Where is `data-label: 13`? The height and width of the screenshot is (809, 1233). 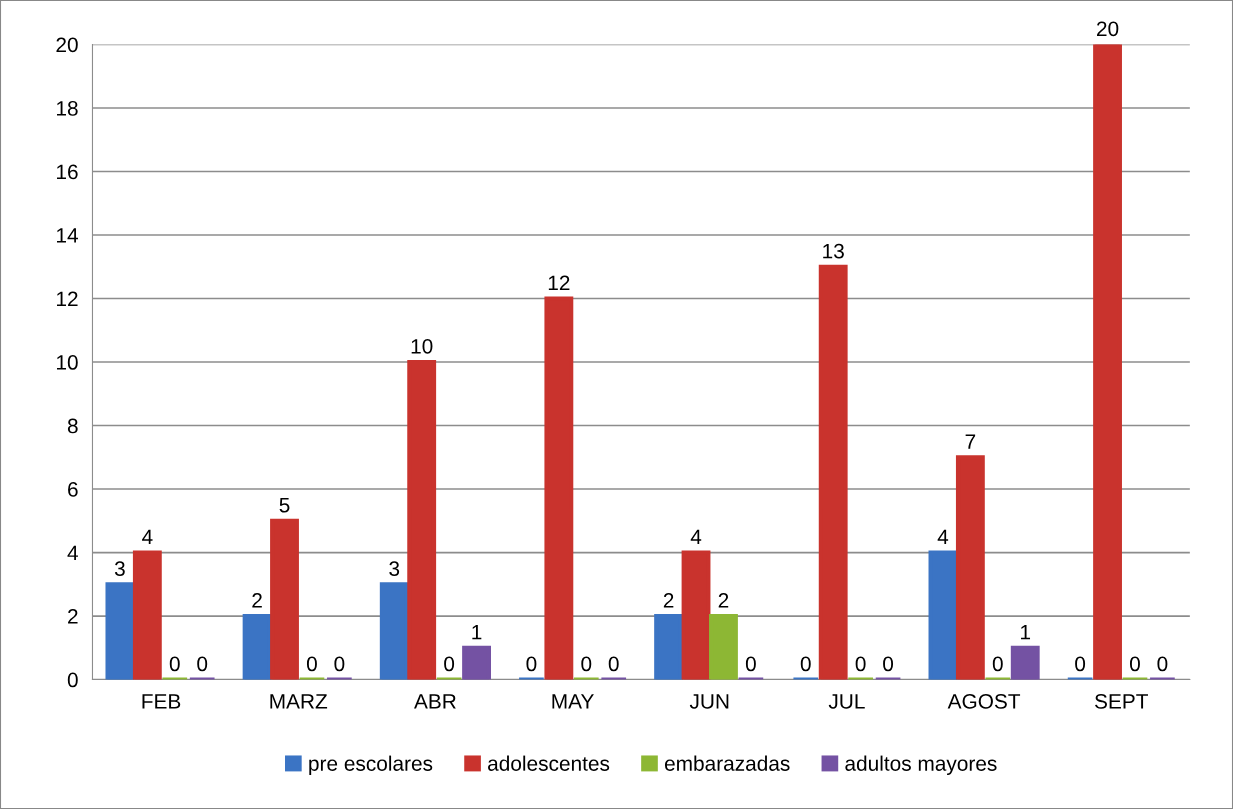 data-label: 13 is located at coordinates (833, 251).